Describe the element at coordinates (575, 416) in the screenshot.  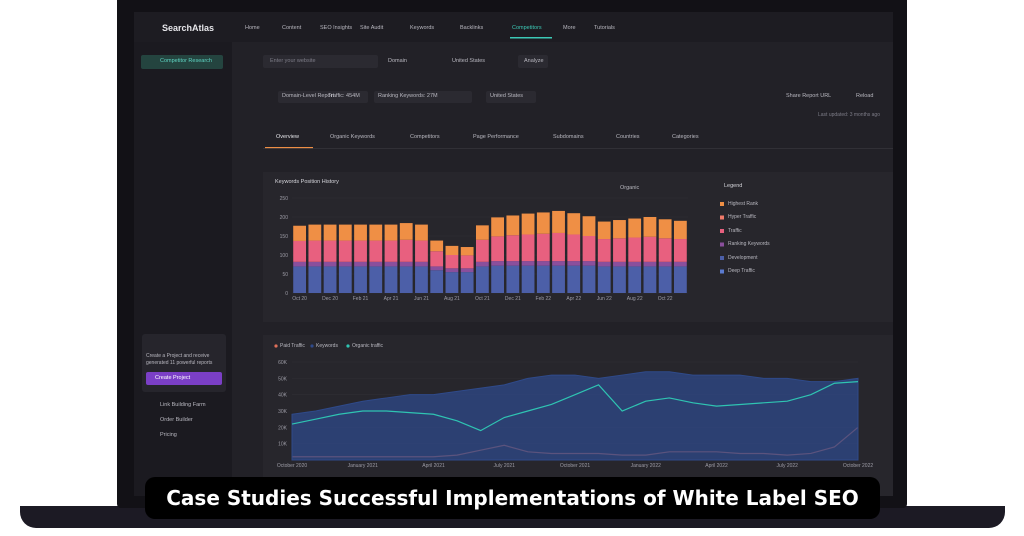
I see `area` at that location.